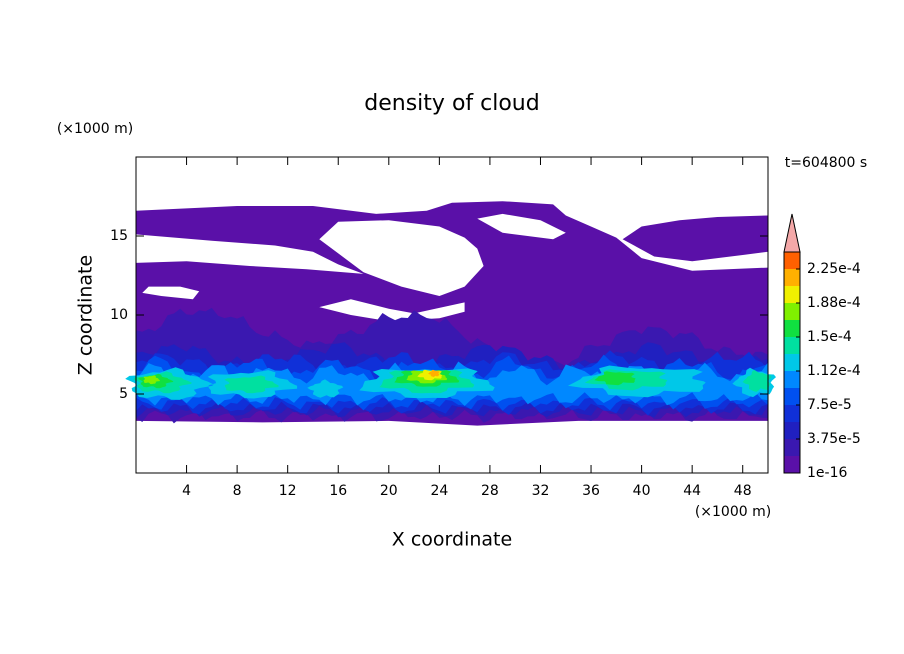  Describe the element at coordinates (743, 491) in the screenshot. I see `x-tick-label: 48` at that location.